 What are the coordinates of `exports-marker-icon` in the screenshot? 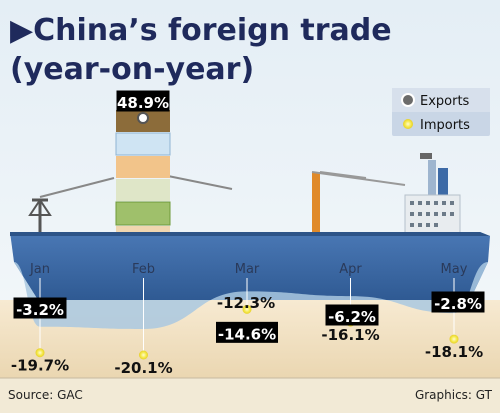 It's located at (408, 100).